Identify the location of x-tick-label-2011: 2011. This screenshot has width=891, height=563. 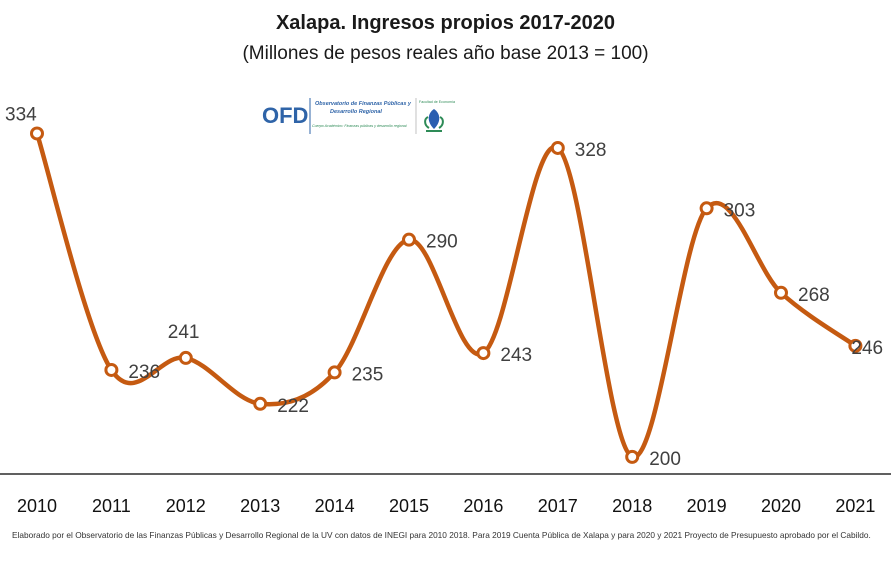
(111, 506).